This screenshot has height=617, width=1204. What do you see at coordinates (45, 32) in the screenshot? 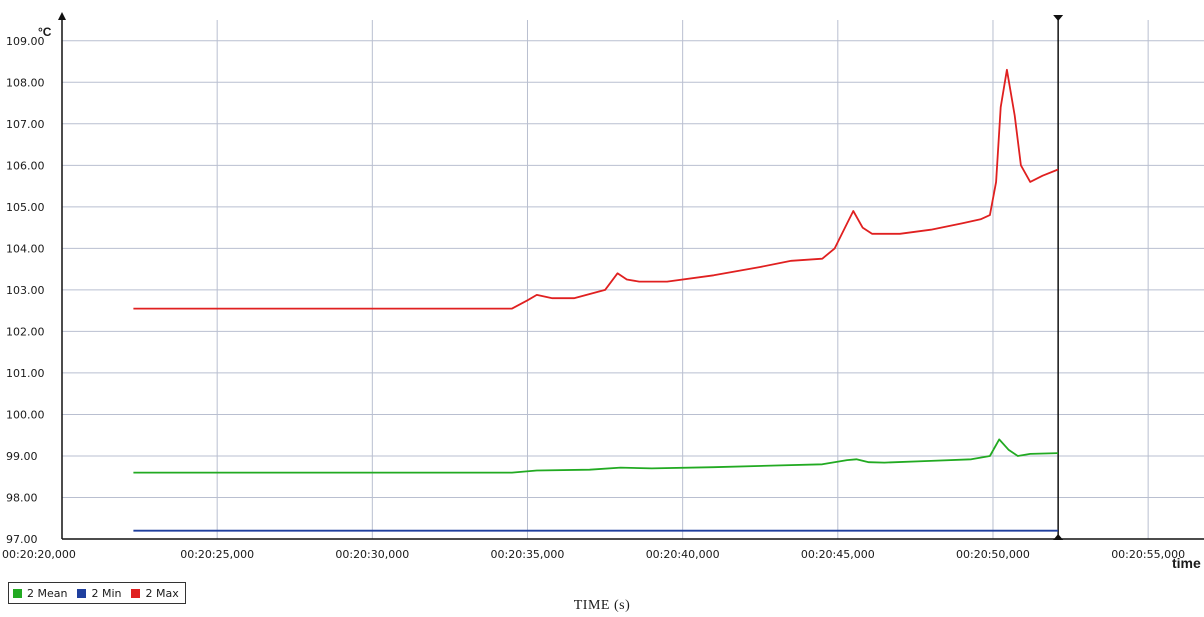
I see `y-axis-unit: °C` at bounding box center [45, 32].